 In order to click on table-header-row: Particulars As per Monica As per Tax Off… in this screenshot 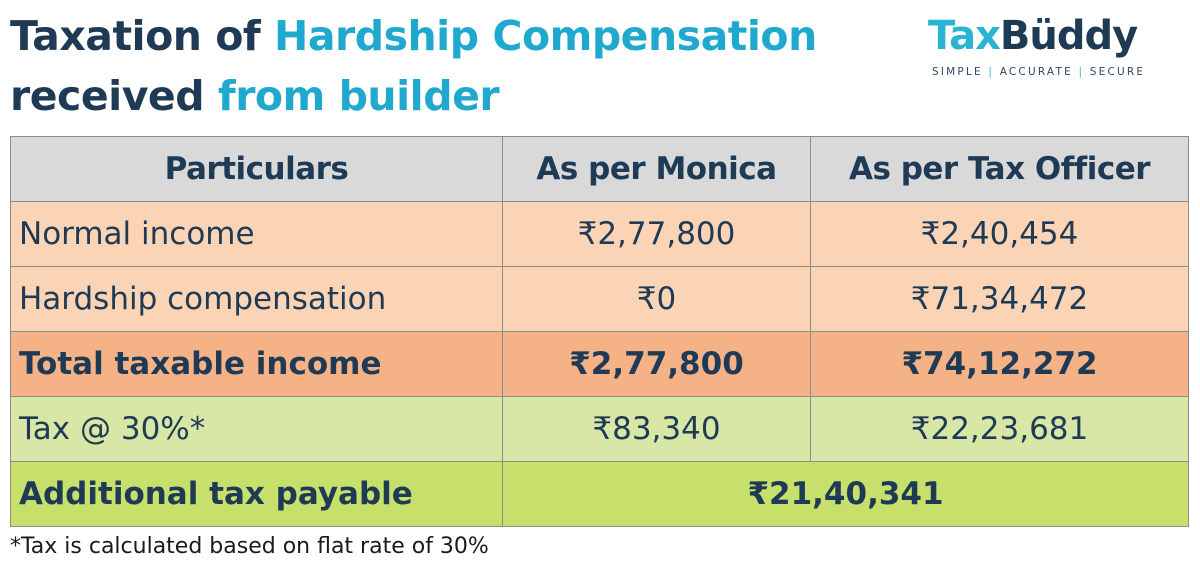, I will do `click(599, 169)`.